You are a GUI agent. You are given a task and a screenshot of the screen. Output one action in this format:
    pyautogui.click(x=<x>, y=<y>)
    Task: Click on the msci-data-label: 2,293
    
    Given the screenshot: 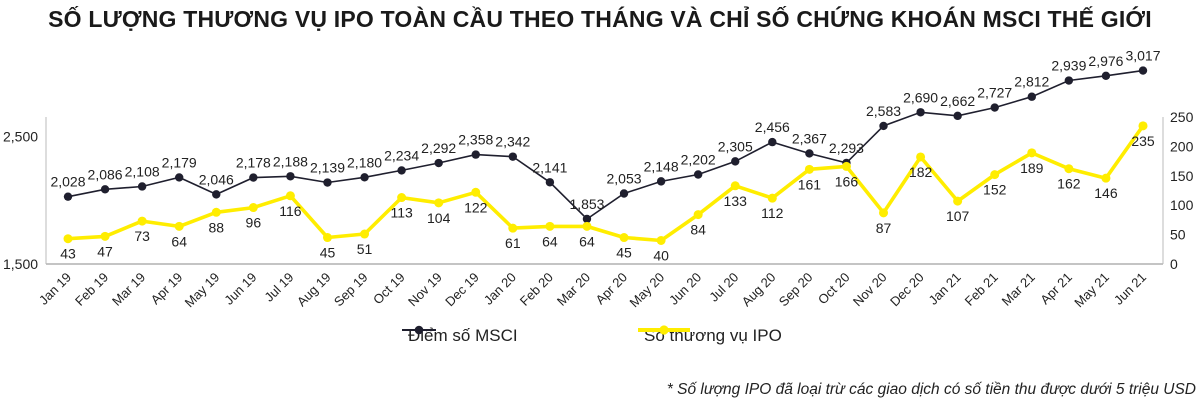 What is the action you would take?
    pyautogui.click(x=846, y=148)
    